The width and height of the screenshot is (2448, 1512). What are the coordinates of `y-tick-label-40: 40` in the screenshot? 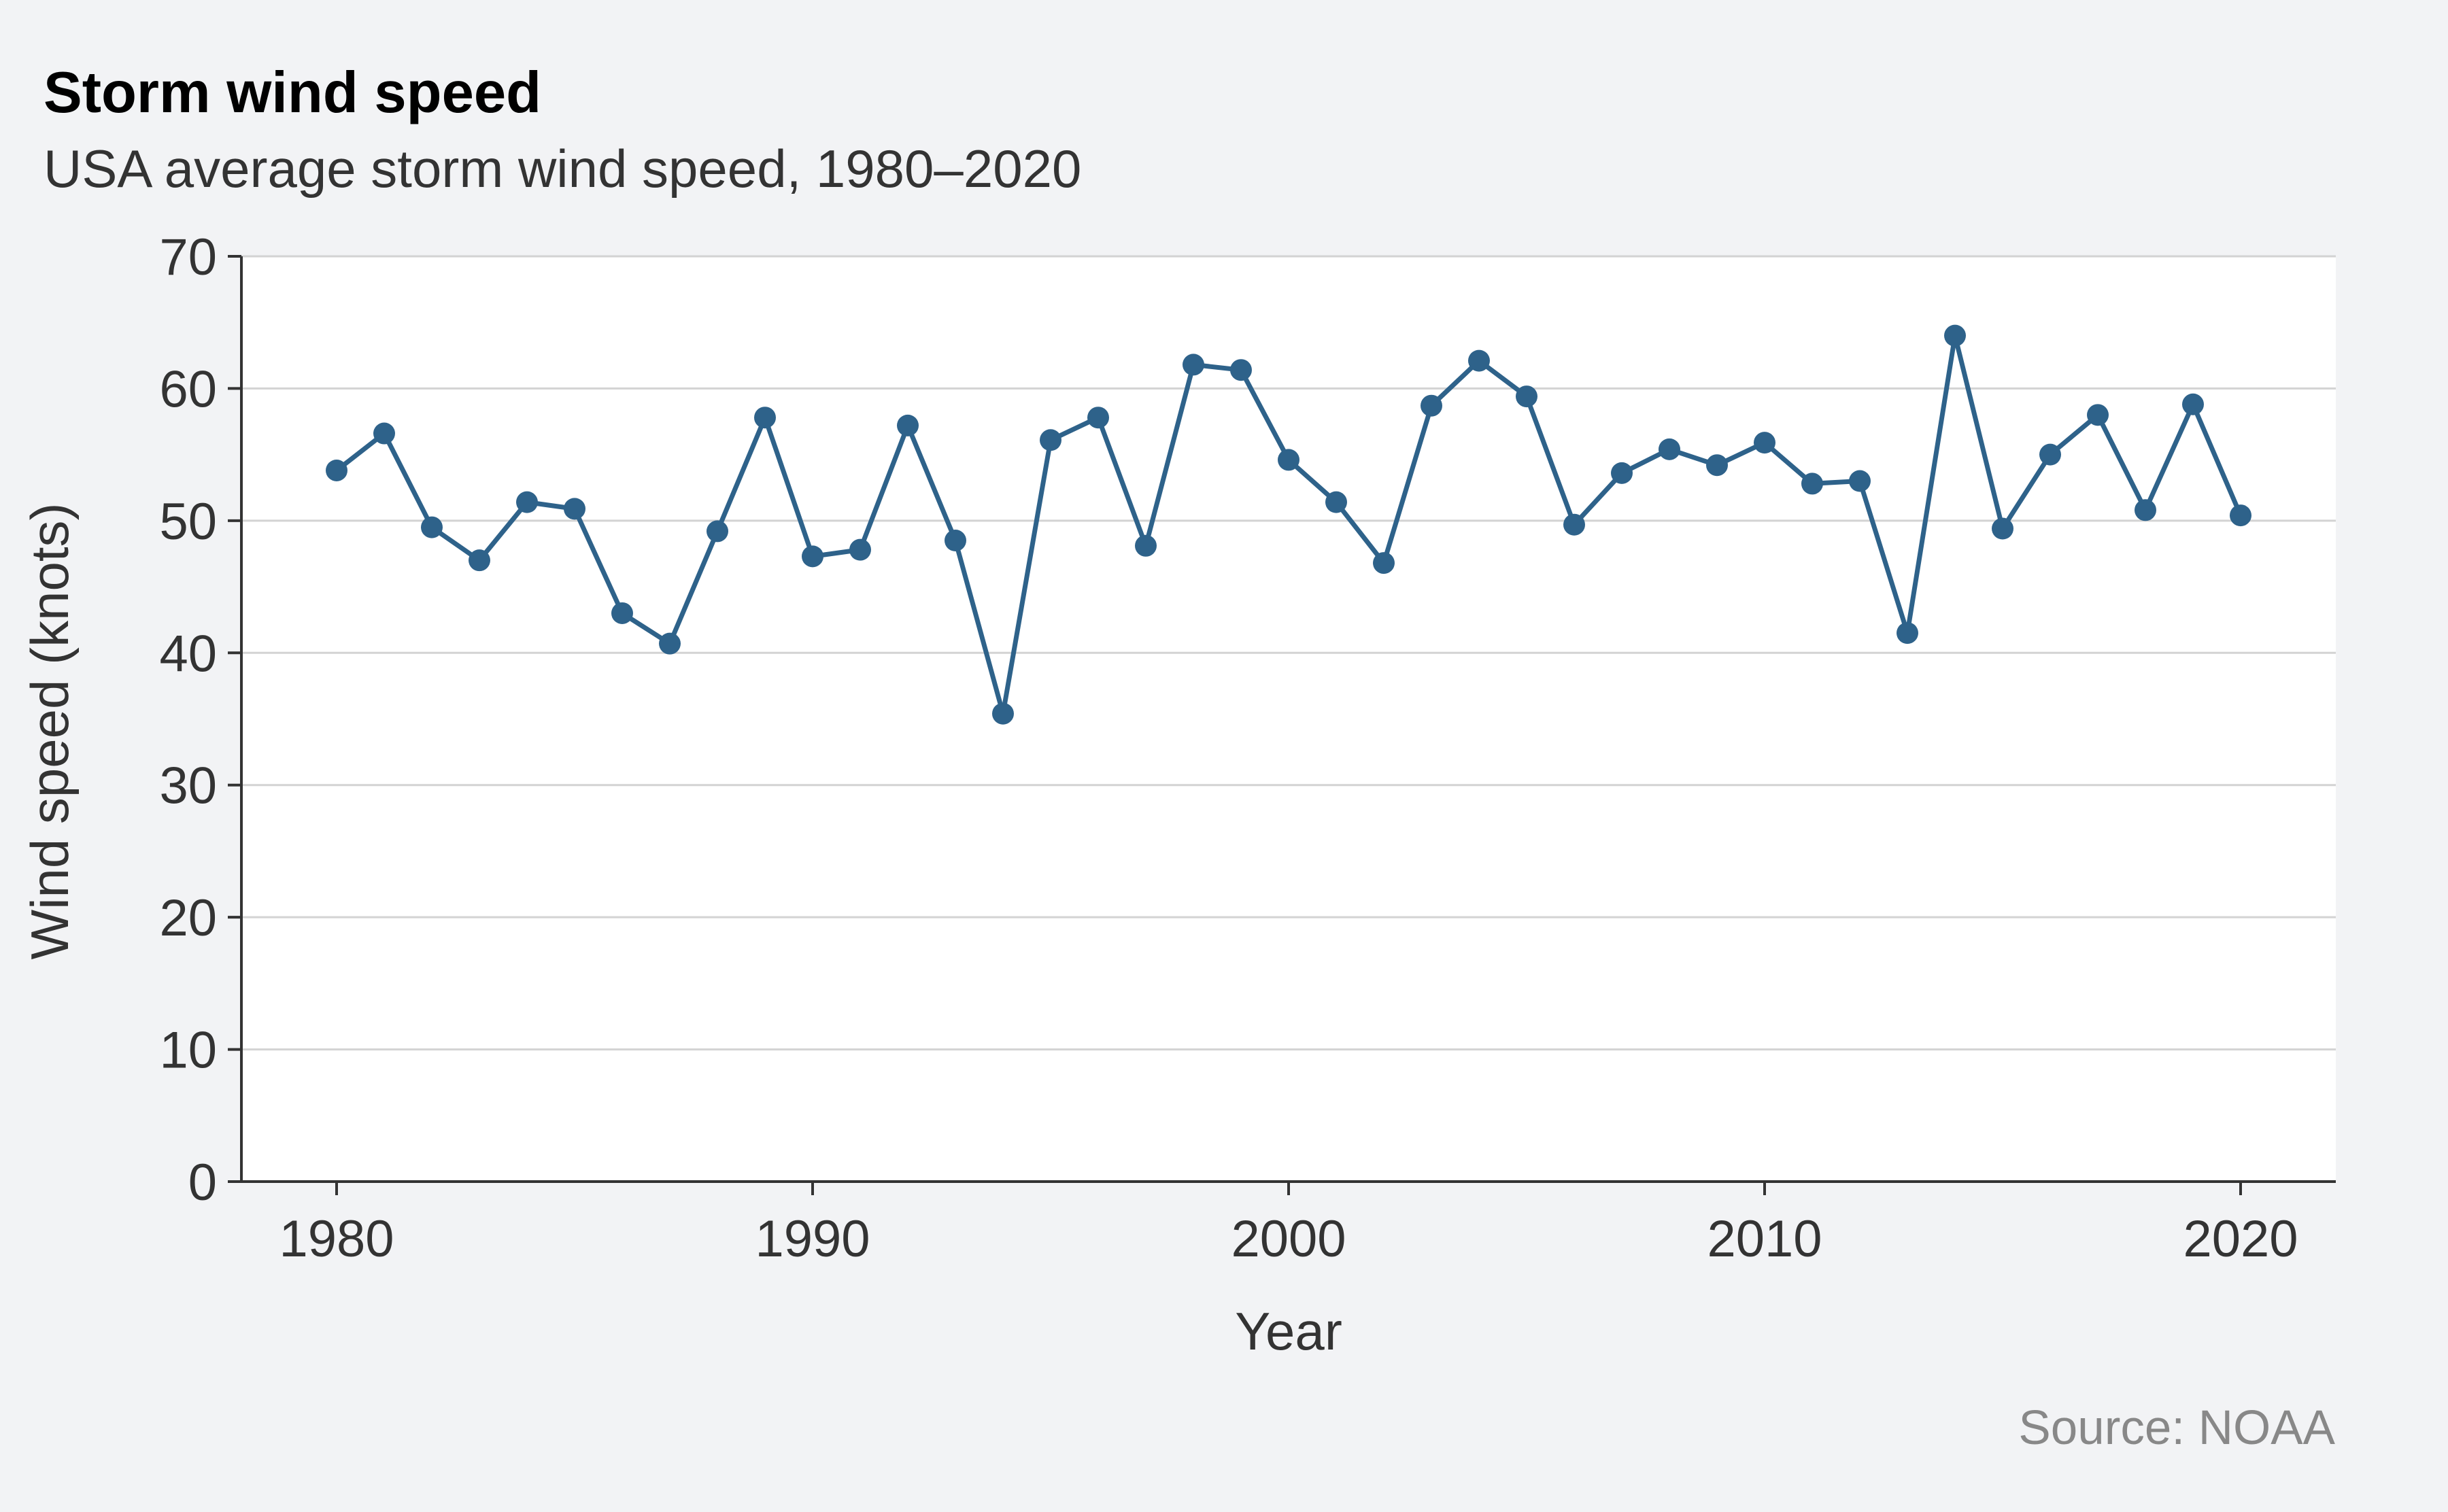 It's located at (188, 654).